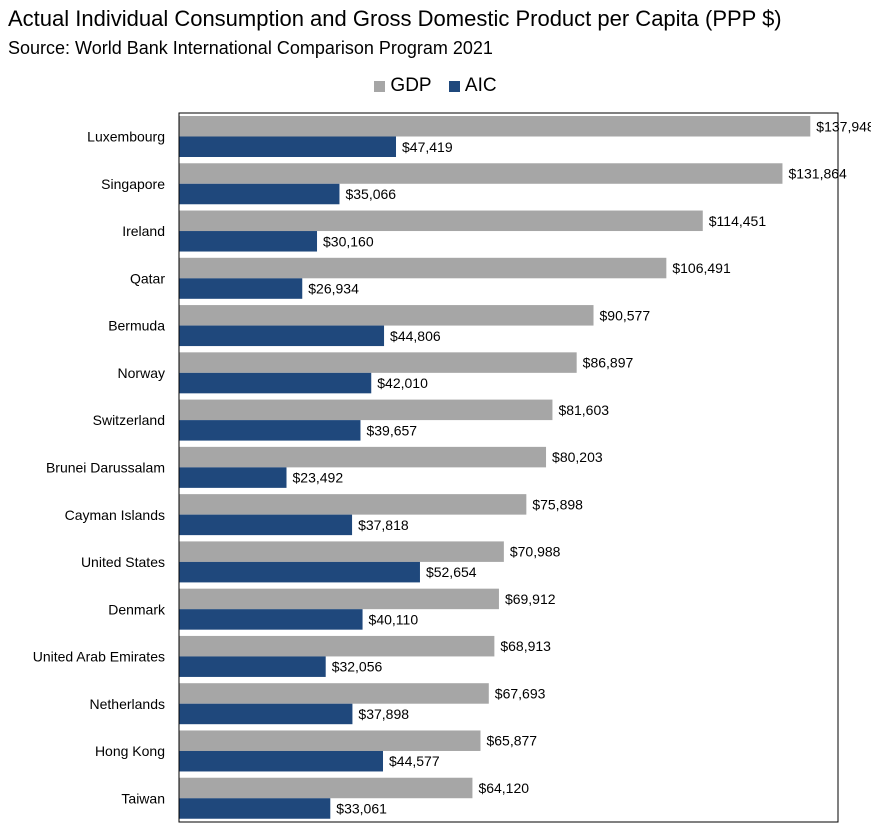 The width and height of the screenshot is (871, 837). What do you see at coordinates (503, 788) in the screenshot?
I see `data-label-gdp-taiwan: $64,120` at bounding box center [503, 788].